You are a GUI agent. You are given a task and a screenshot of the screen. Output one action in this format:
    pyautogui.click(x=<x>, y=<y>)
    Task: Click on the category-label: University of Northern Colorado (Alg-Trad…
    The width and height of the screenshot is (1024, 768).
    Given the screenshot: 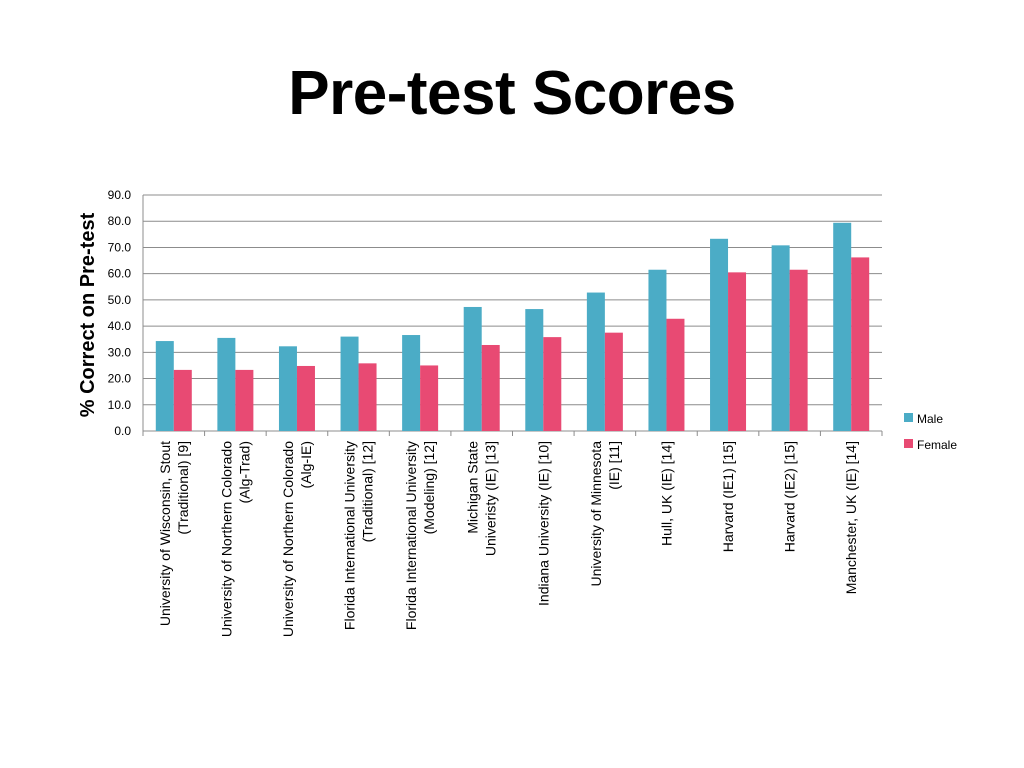 What is the action you would take?
    pyautogui.click(x=235, y=539)
    